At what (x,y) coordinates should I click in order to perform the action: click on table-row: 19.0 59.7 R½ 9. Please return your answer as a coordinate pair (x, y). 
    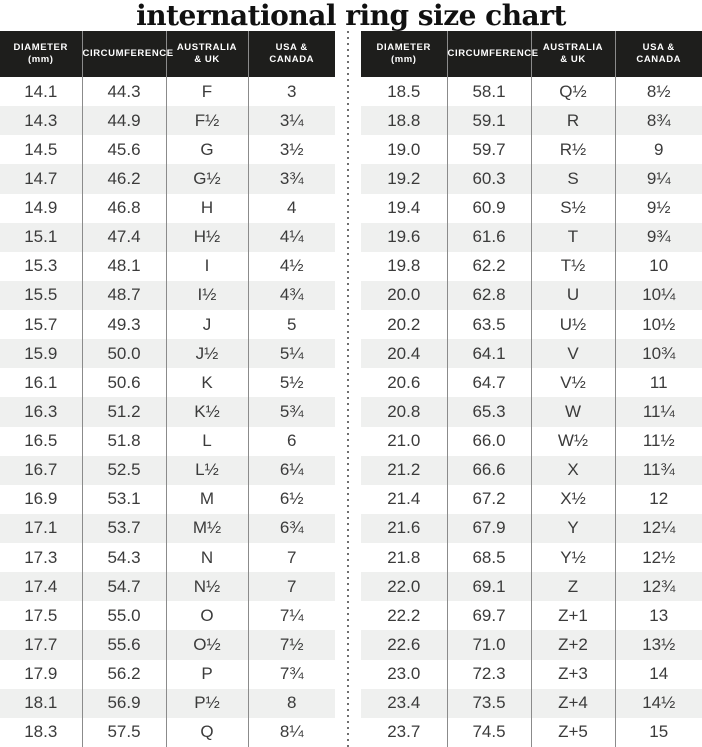
    Looking at the image, I should click on (531, 150).